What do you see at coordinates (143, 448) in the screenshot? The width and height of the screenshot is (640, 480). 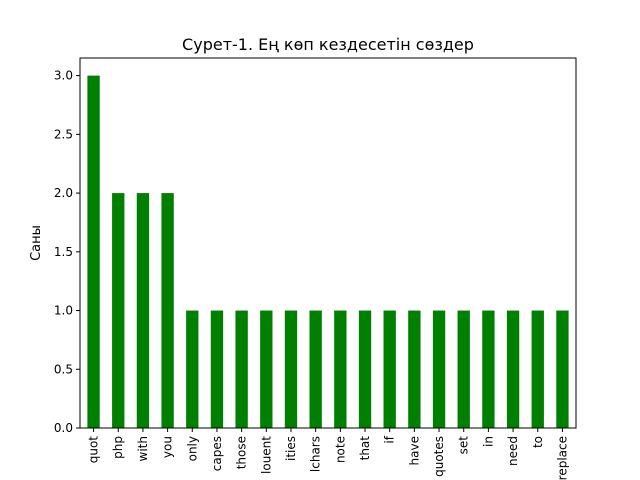 I see `x-tick-label: with` at bounding box center [143, 448].